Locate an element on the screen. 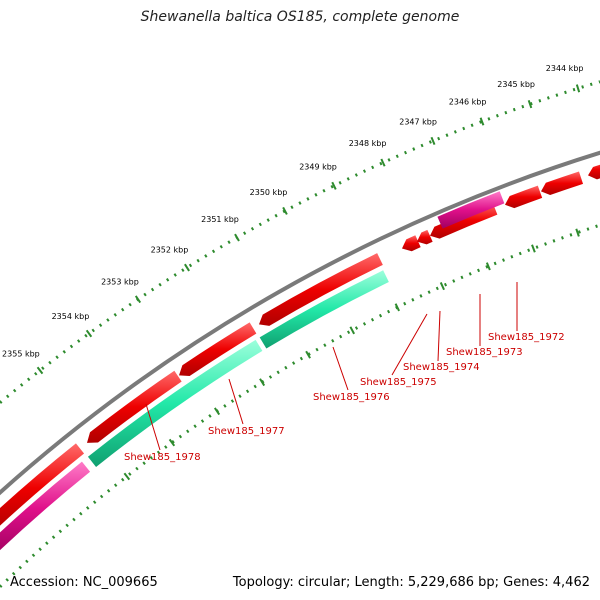 This screenshot has height=600, width=600. gene-label: Shew185_1973 is located at coordinates (484, 352).